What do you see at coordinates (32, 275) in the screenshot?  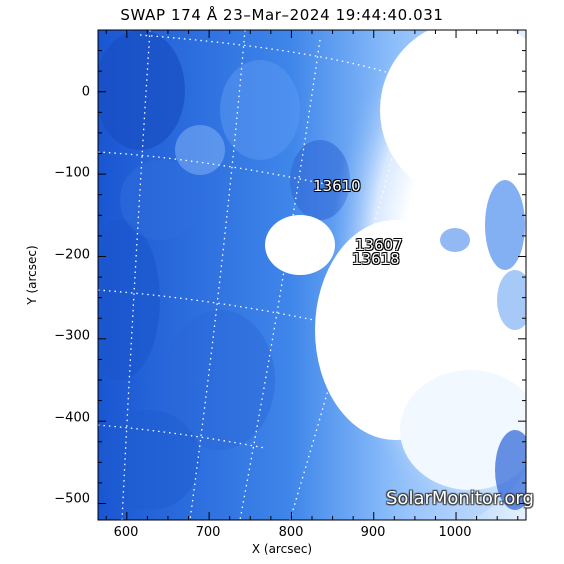 I see `y-axis-label: Y (arcsec)` at bounding box center [32, 275].